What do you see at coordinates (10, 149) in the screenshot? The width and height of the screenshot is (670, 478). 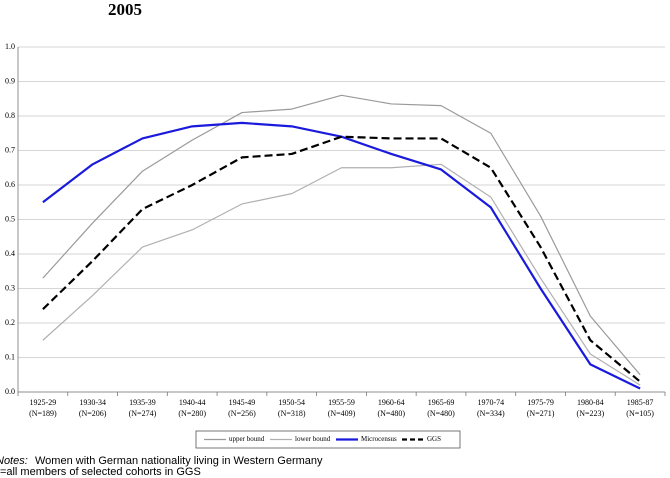 I see `y-tick-label: 0.7` at bounding box center [10, 149].